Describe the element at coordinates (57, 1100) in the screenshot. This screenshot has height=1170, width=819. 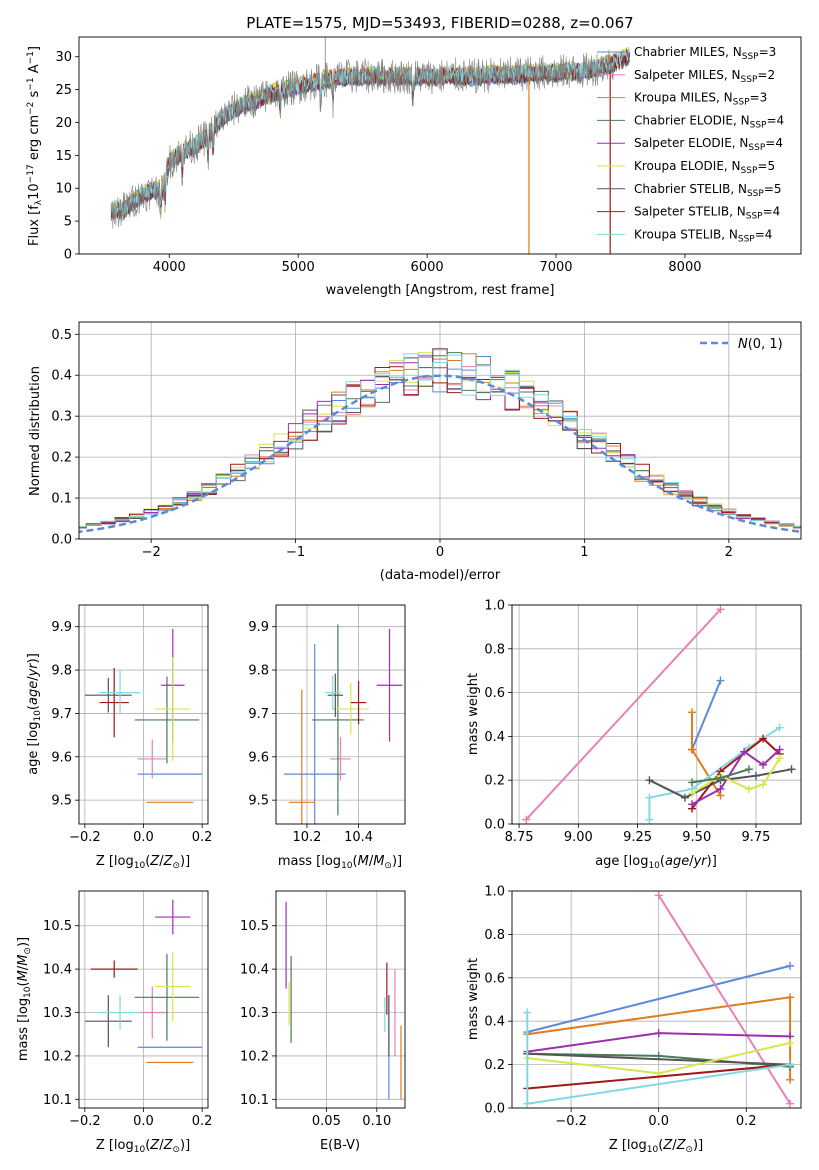
I see `y-tick-label: 10.1` at that location.